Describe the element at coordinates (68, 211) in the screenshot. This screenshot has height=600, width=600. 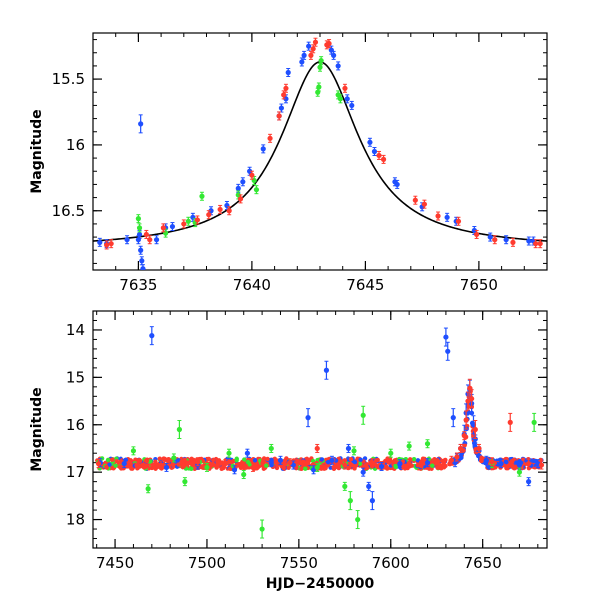
I see `y-tick-label: 16.5` at that location.